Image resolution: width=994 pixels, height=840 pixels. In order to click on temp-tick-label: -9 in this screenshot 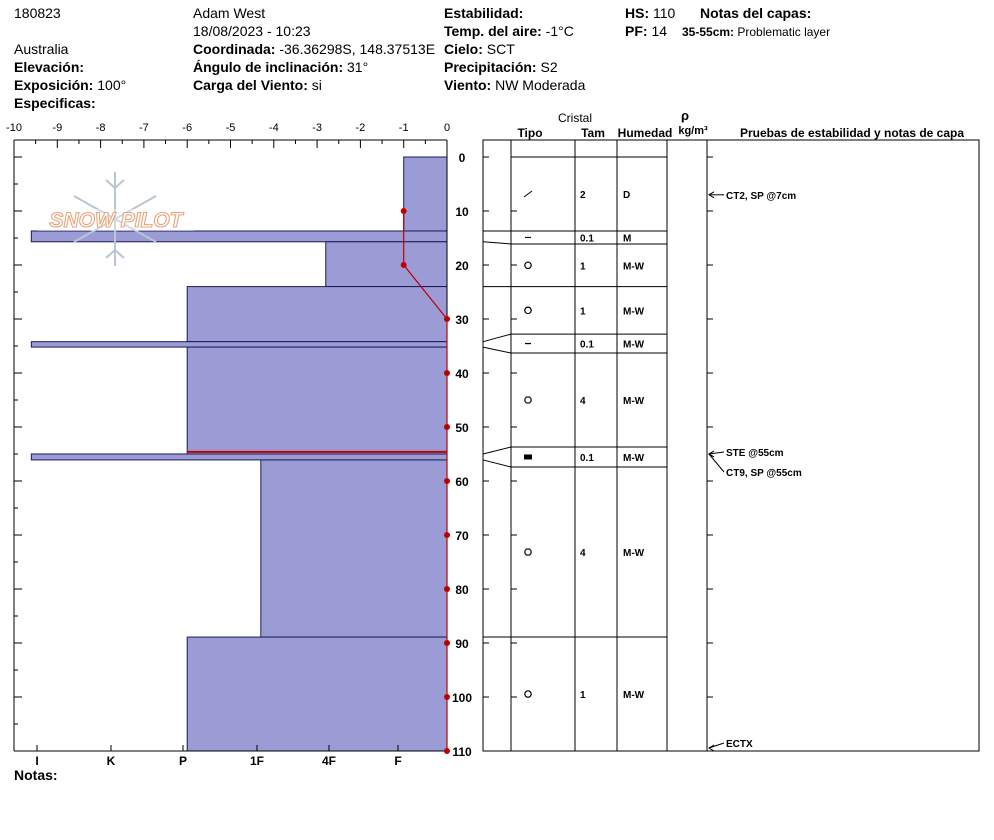, I will do `click(57, 128)`.